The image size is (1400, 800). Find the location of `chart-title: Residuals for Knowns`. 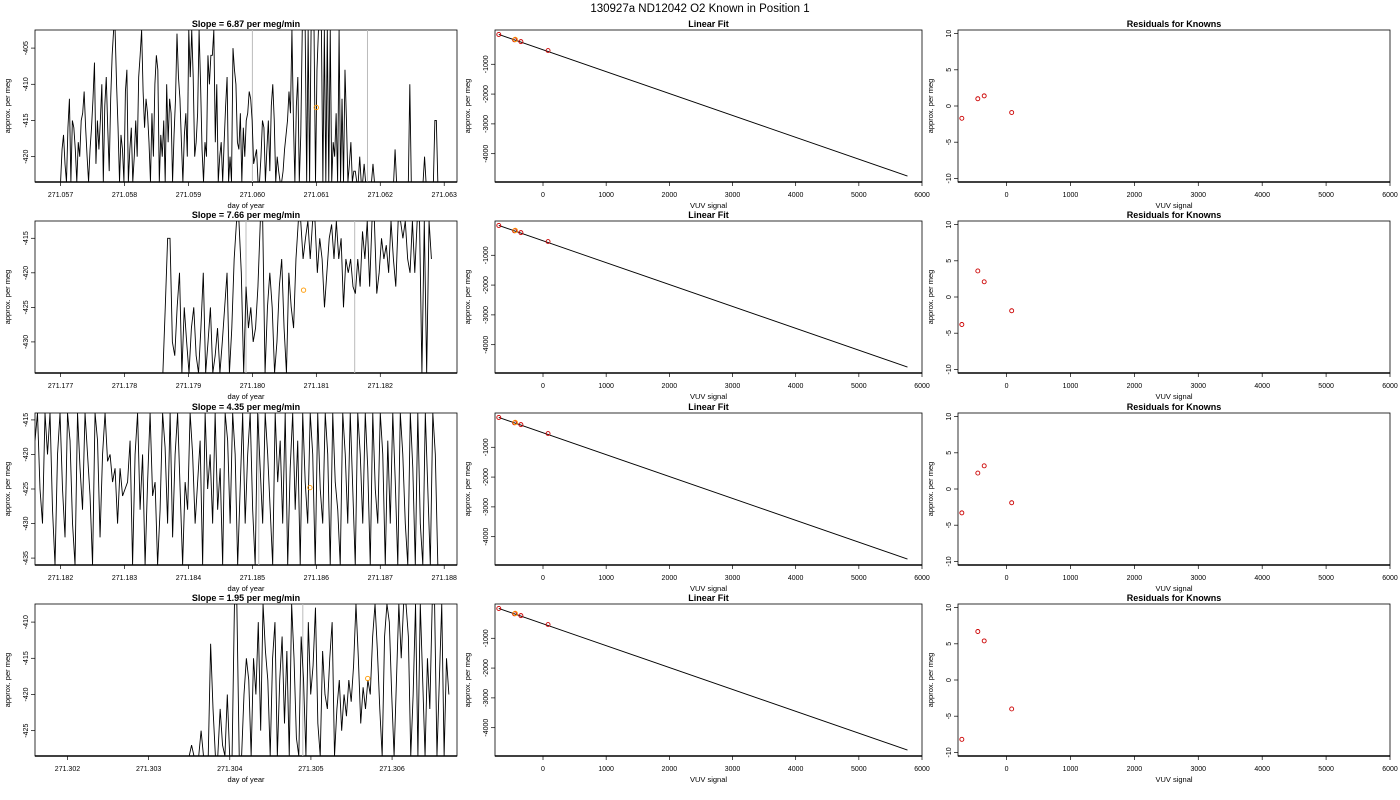

chart-title: Residuals for Knowns is located at coordinates (1174, 598).